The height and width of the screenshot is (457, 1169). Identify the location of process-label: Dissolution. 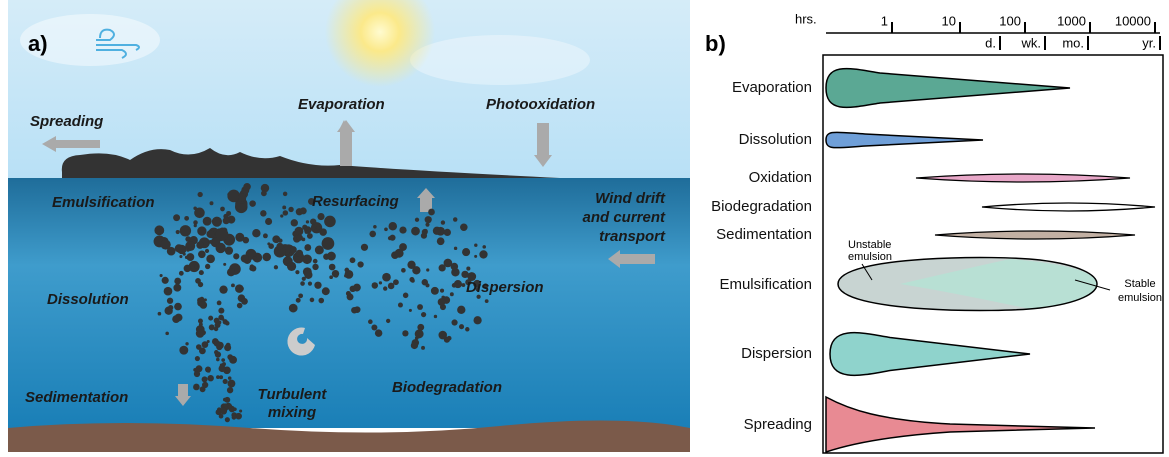
(88, 299).